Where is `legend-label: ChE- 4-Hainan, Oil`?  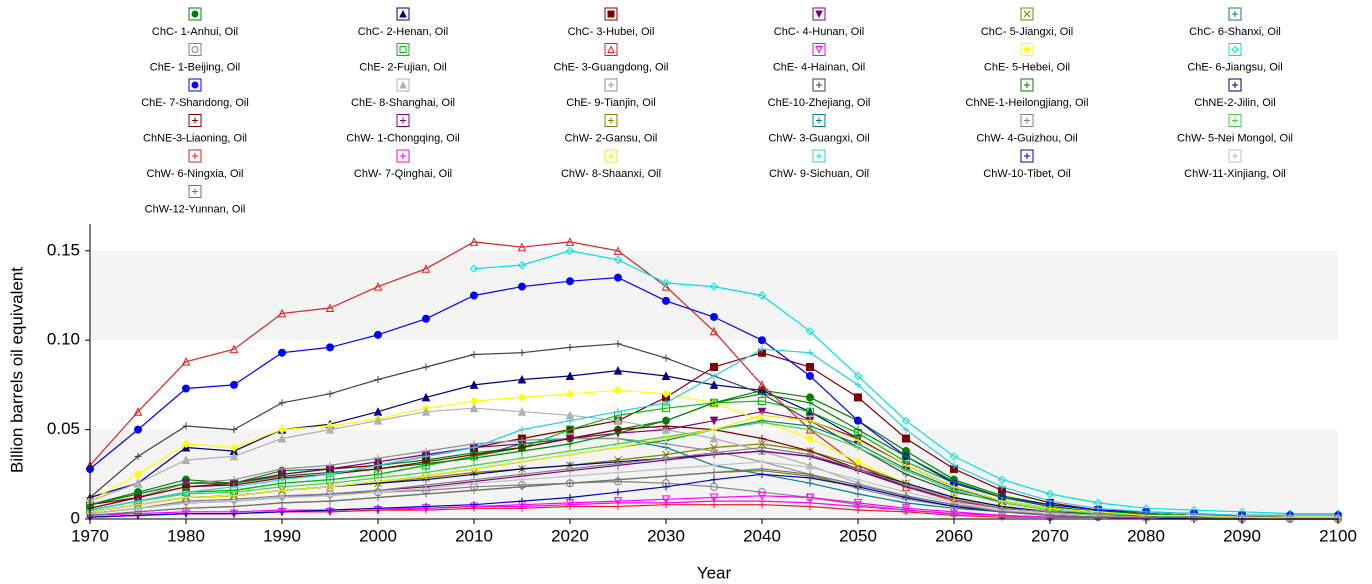 legend-label: ChE- 4-Hainan, Oil is located at coordinates (819, 67).